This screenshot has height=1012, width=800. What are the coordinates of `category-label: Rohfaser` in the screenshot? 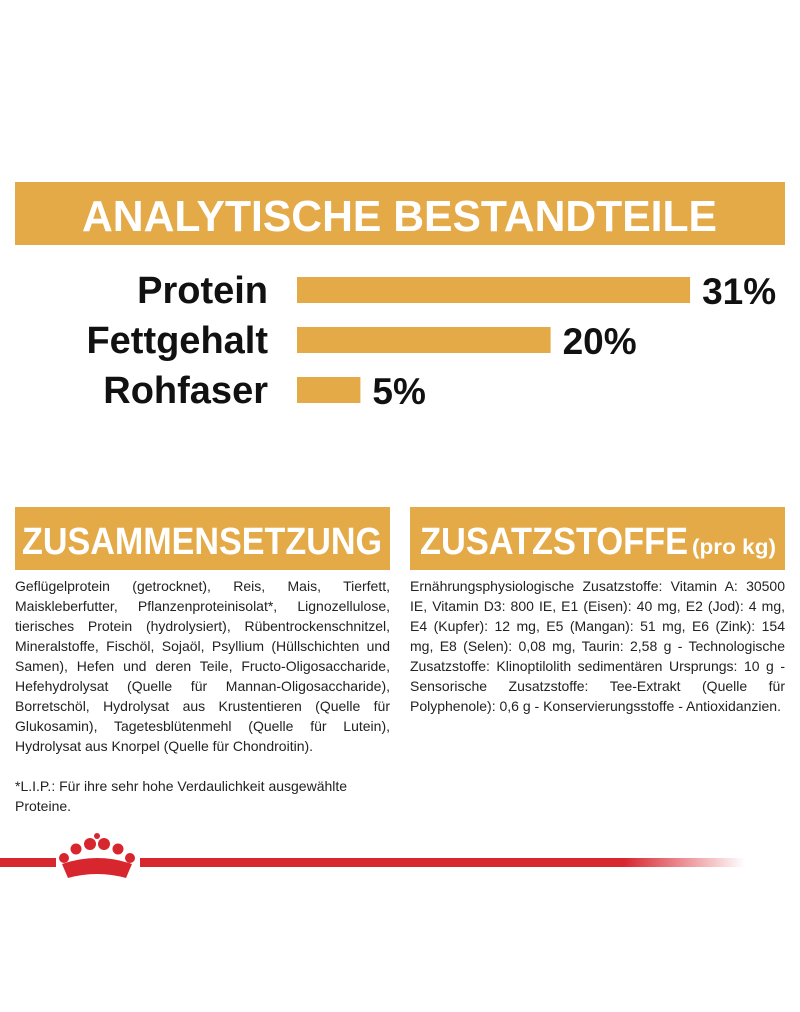 It's located at (185, 391).